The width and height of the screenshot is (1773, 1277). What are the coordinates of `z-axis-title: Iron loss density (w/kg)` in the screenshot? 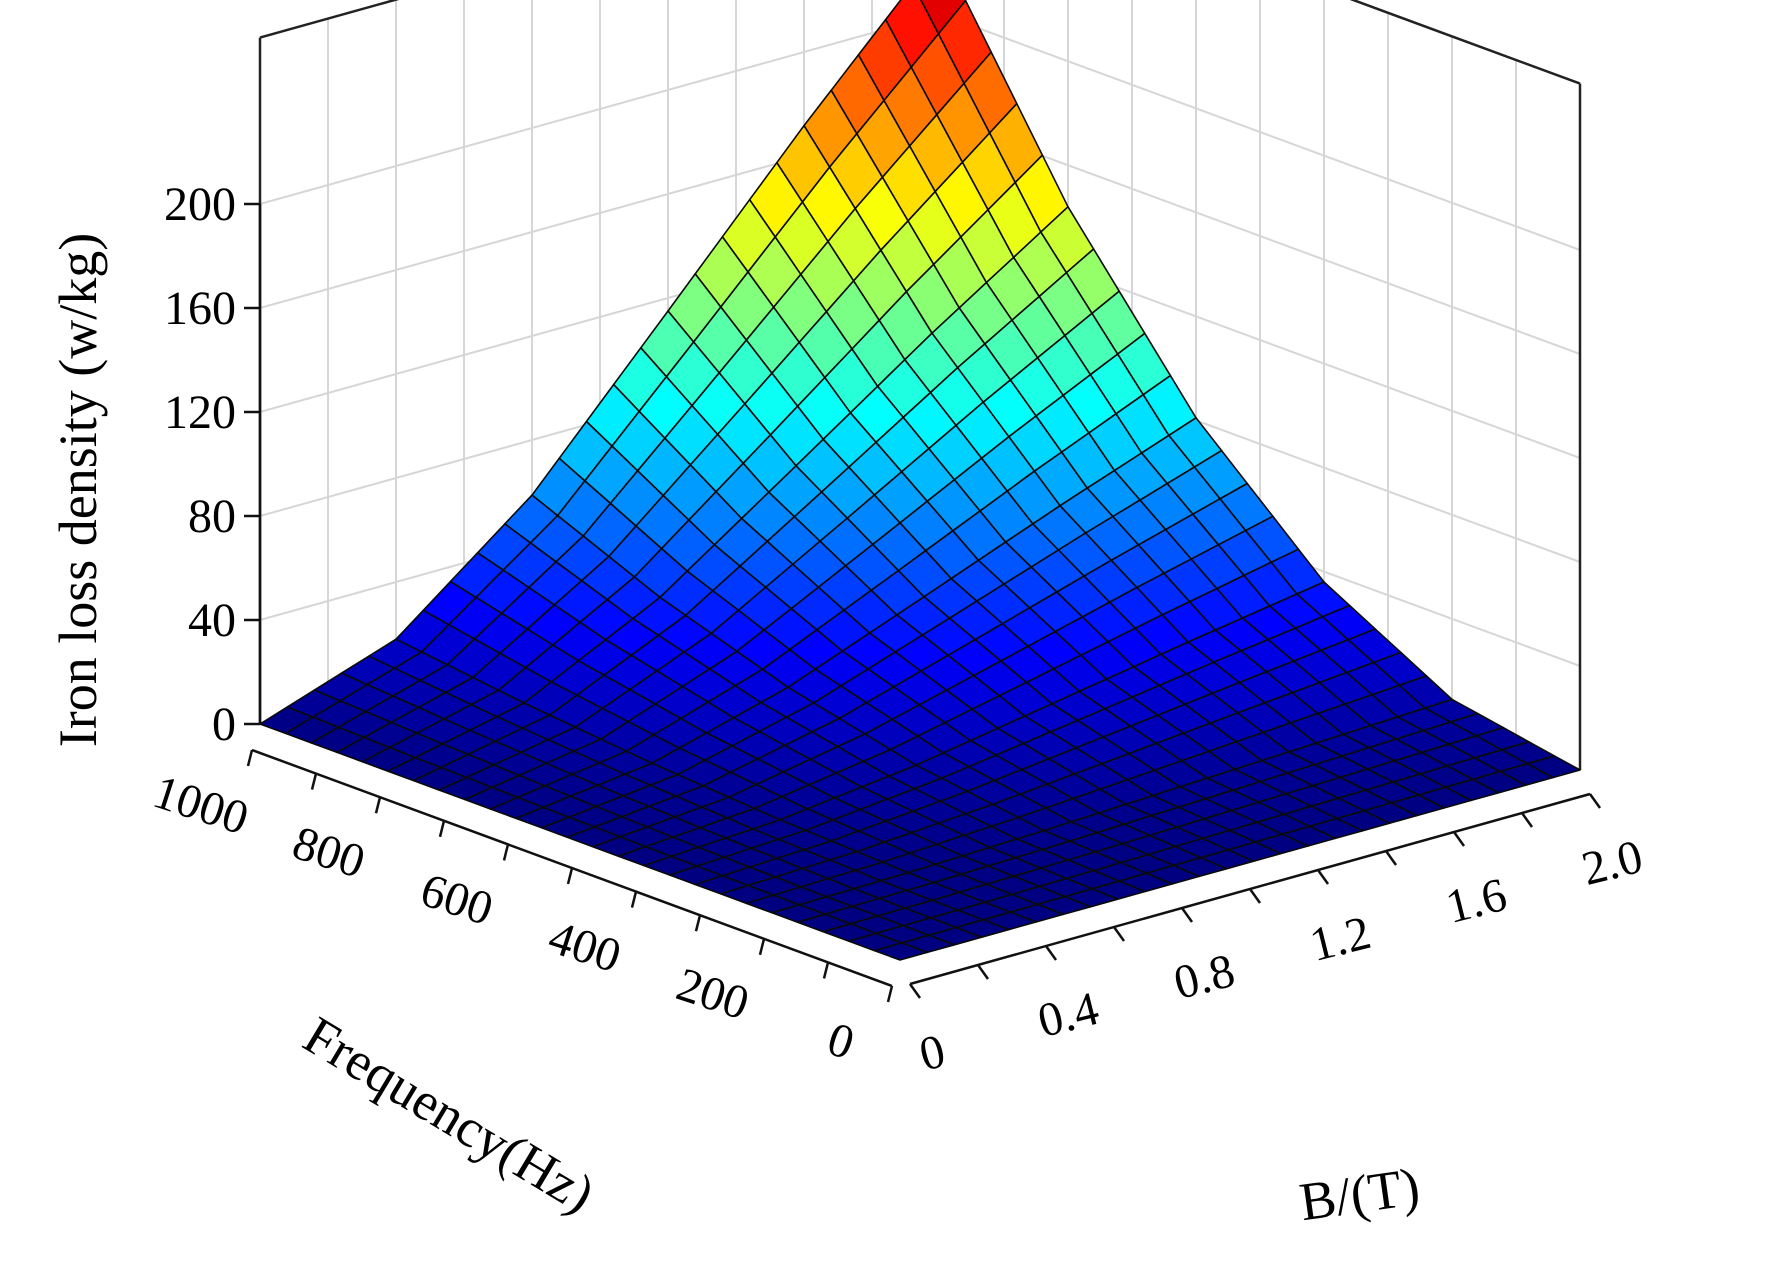 It's located at (78, 490).